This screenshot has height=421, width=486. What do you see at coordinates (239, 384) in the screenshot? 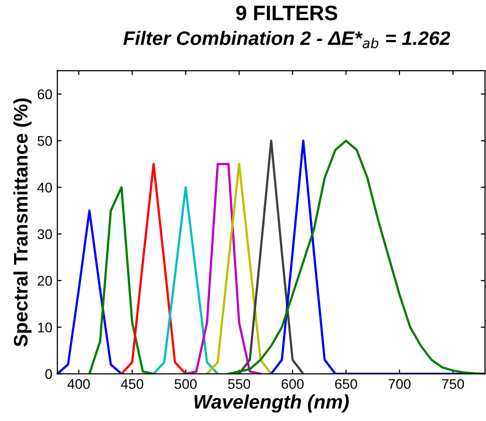
I see `x-tick-label: 550` at bounding box center [239, 384].